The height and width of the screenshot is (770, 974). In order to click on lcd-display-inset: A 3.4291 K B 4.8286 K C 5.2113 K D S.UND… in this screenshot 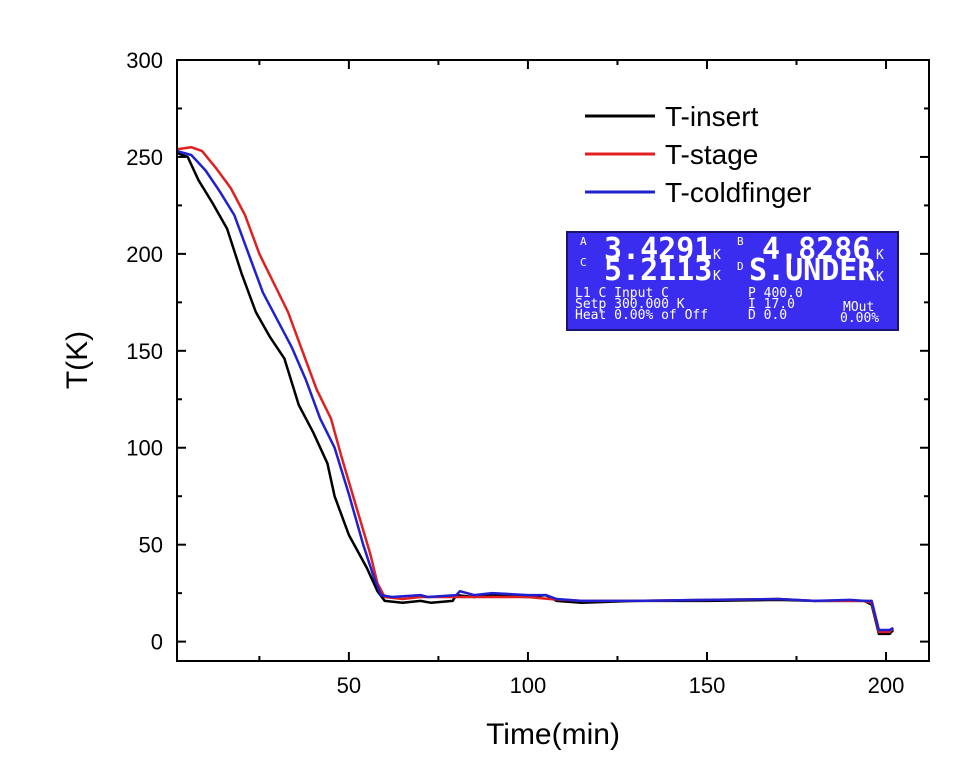, I will do `click(732, 281)`.